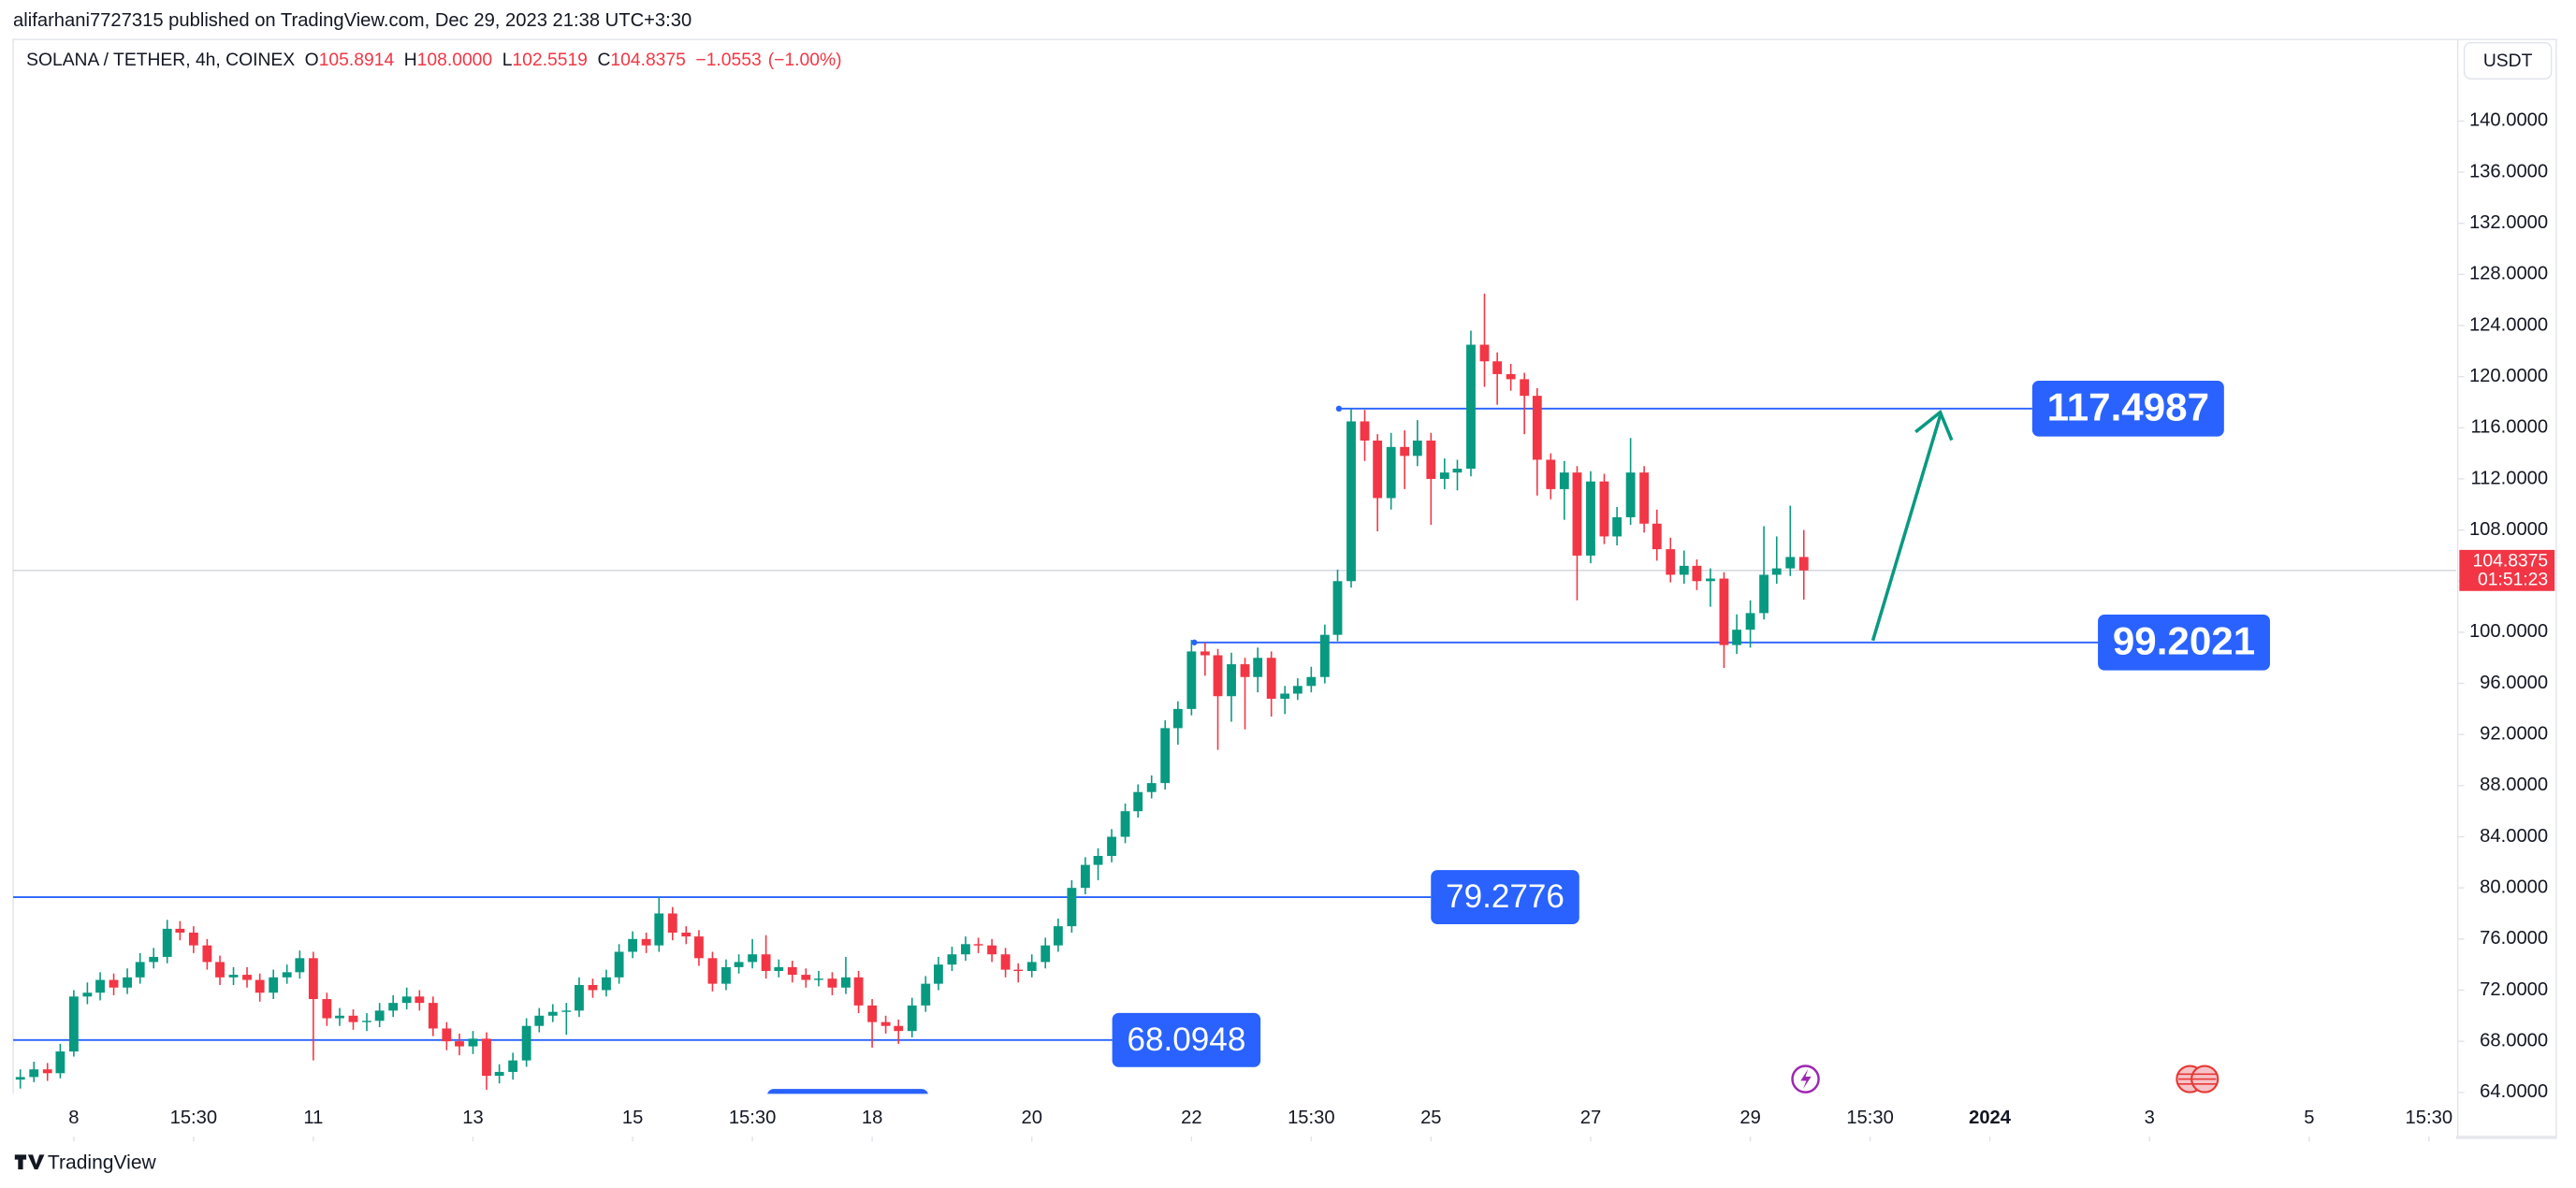  I want to click on y-tick-label: 100.0000, so click(2508, 631).